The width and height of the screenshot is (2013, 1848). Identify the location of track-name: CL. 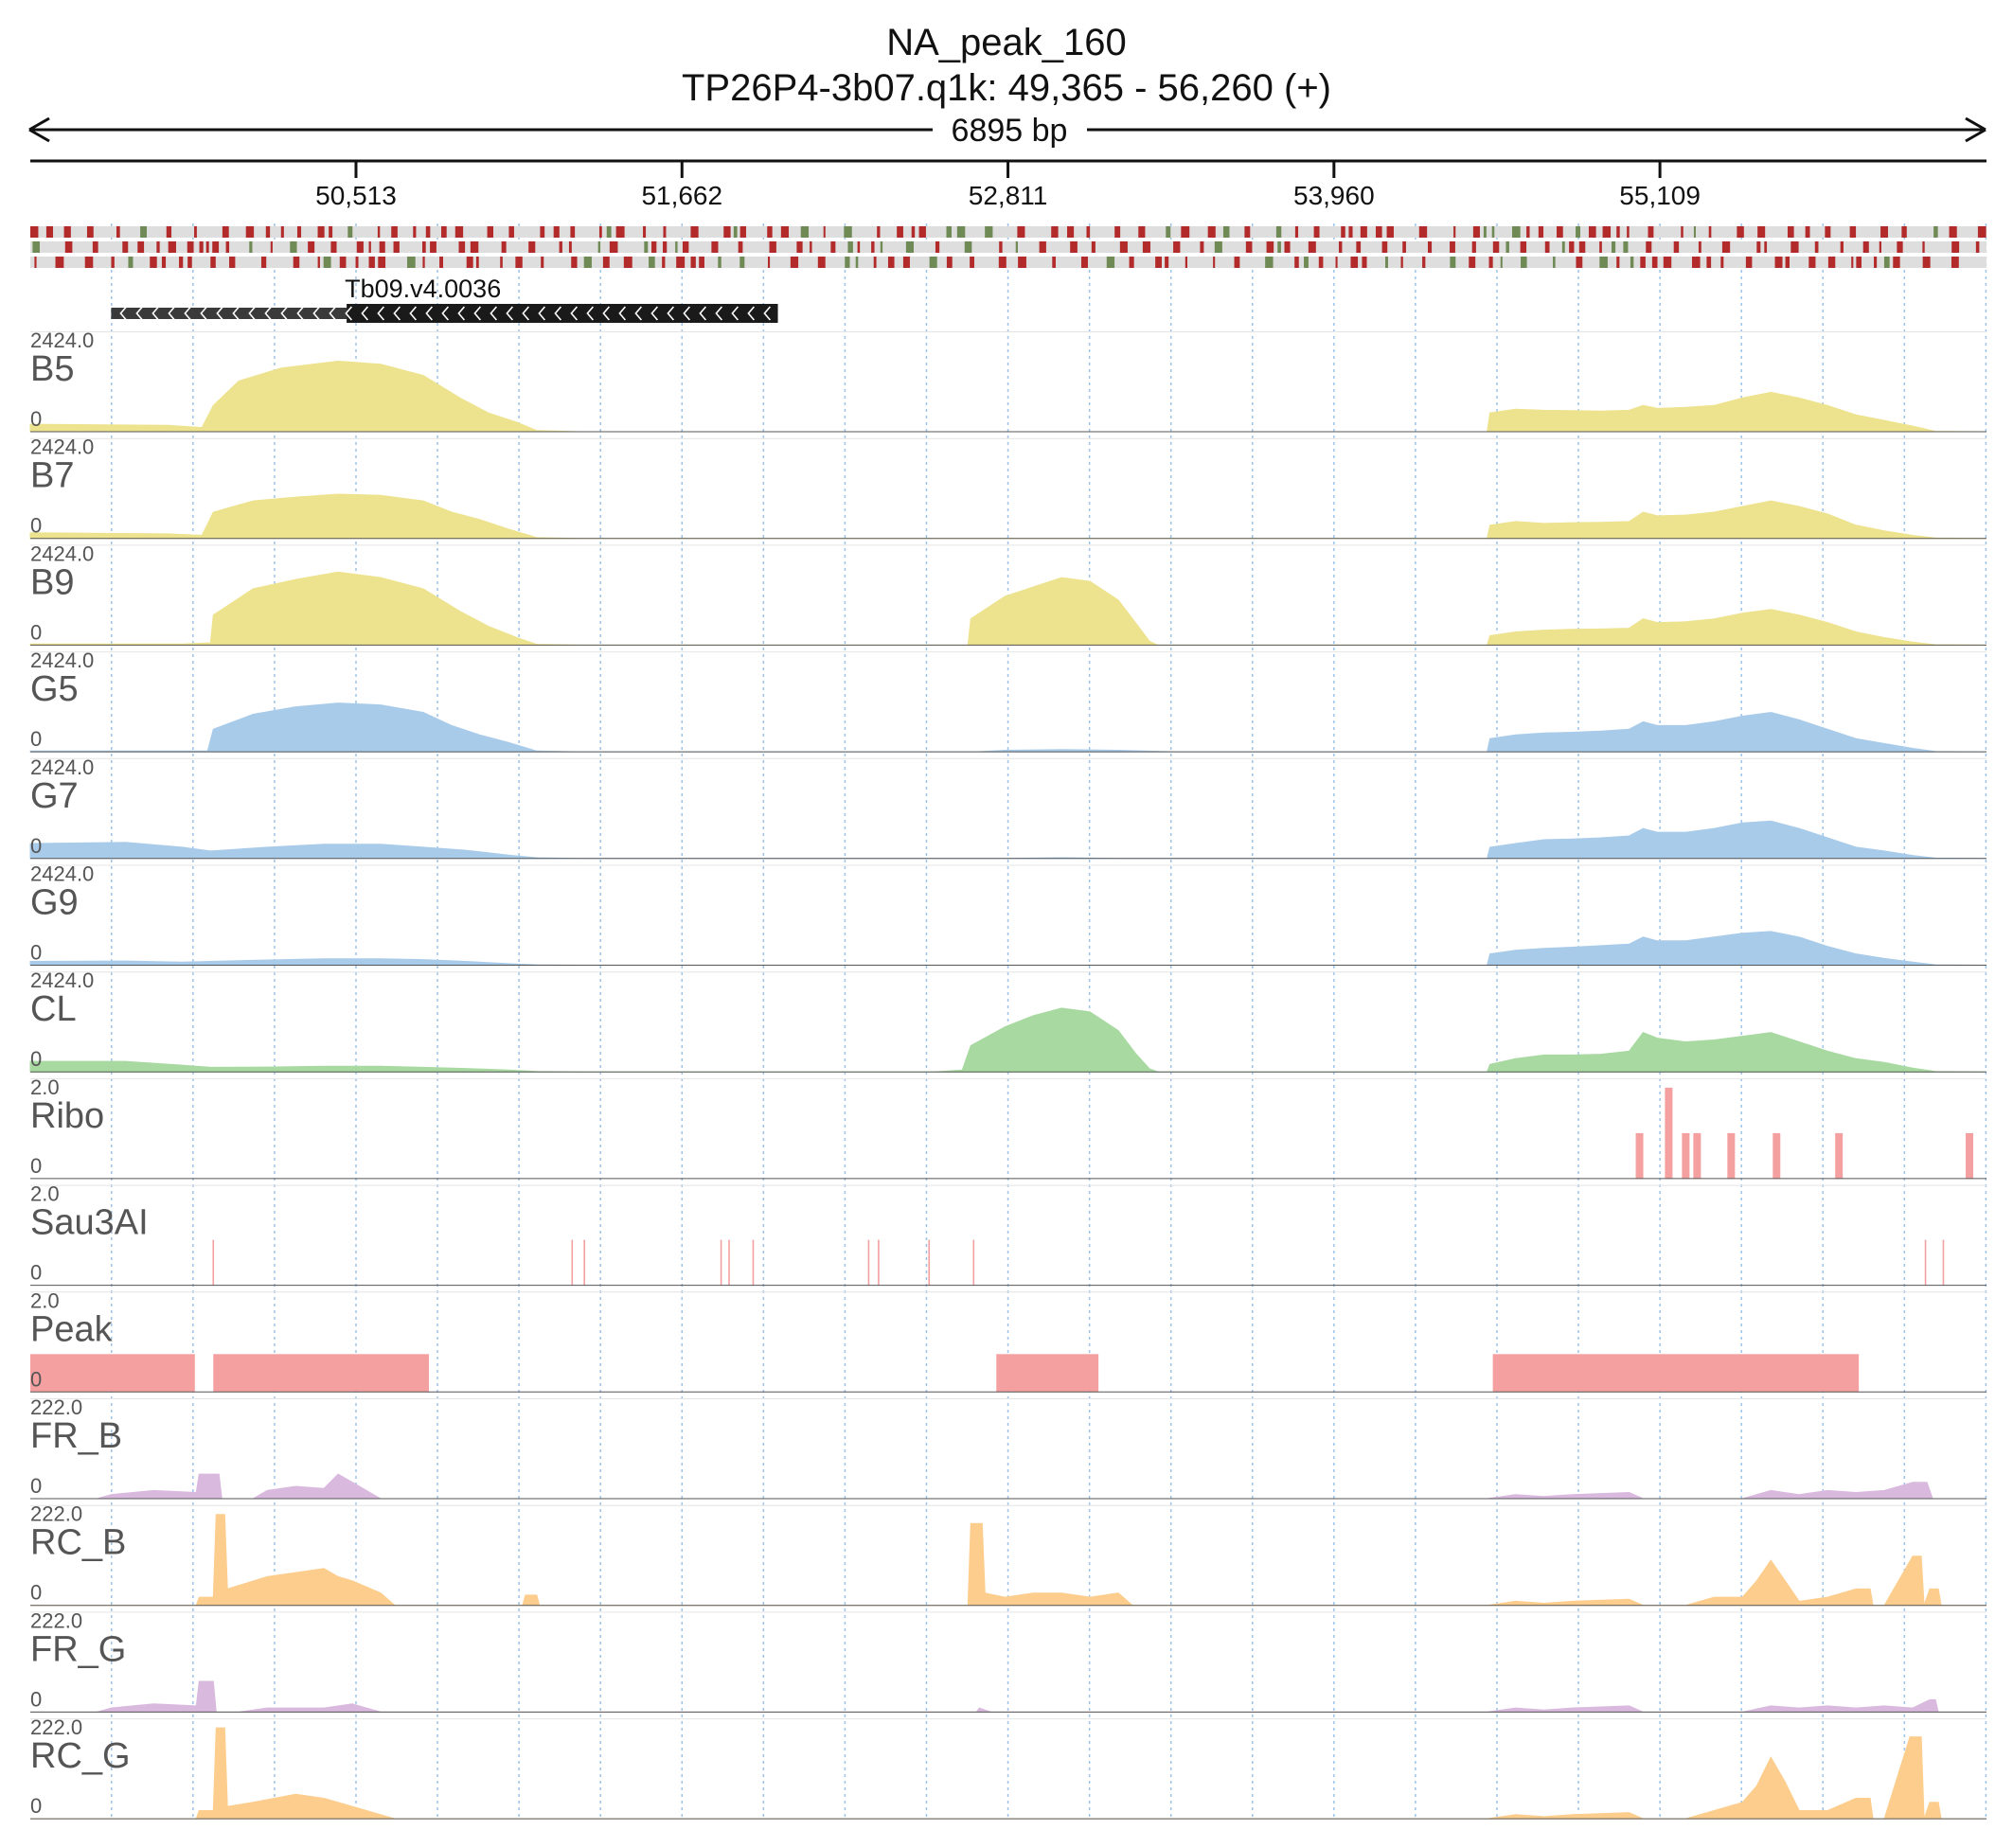
(53, 1009).